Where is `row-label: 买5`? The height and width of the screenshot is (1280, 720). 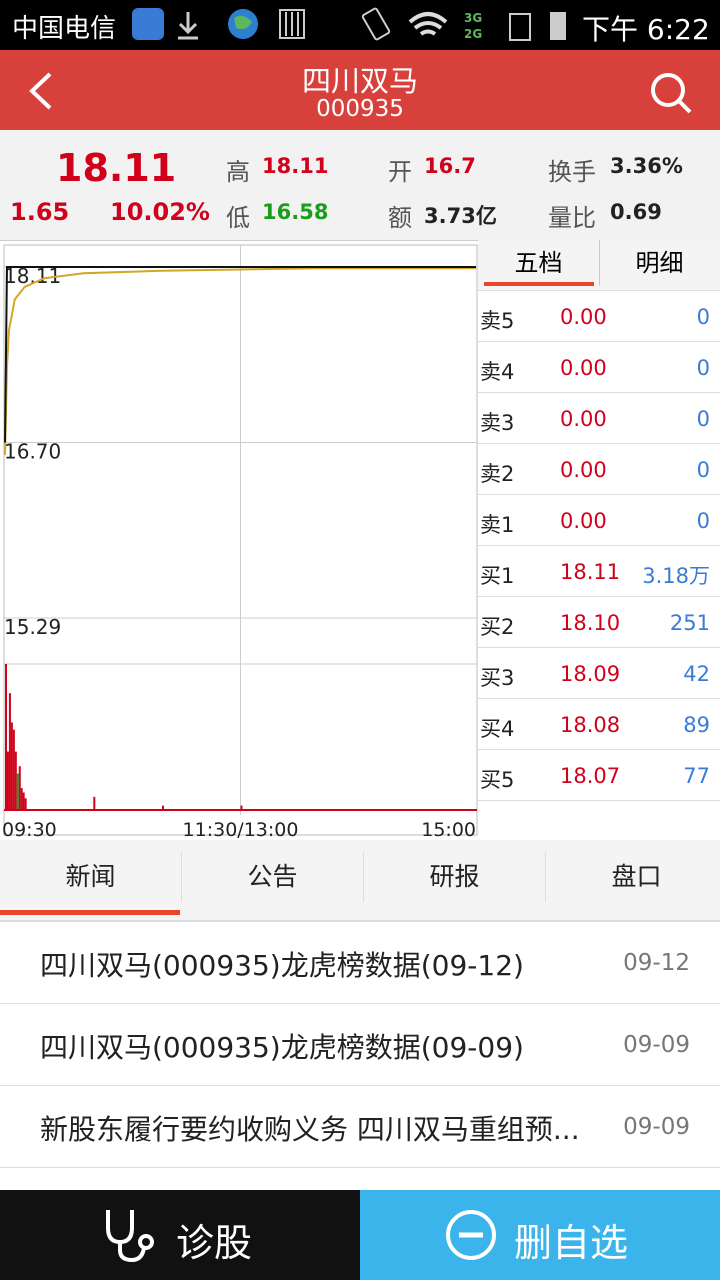
row-label: 买5 is located at coordinates (497, 780).